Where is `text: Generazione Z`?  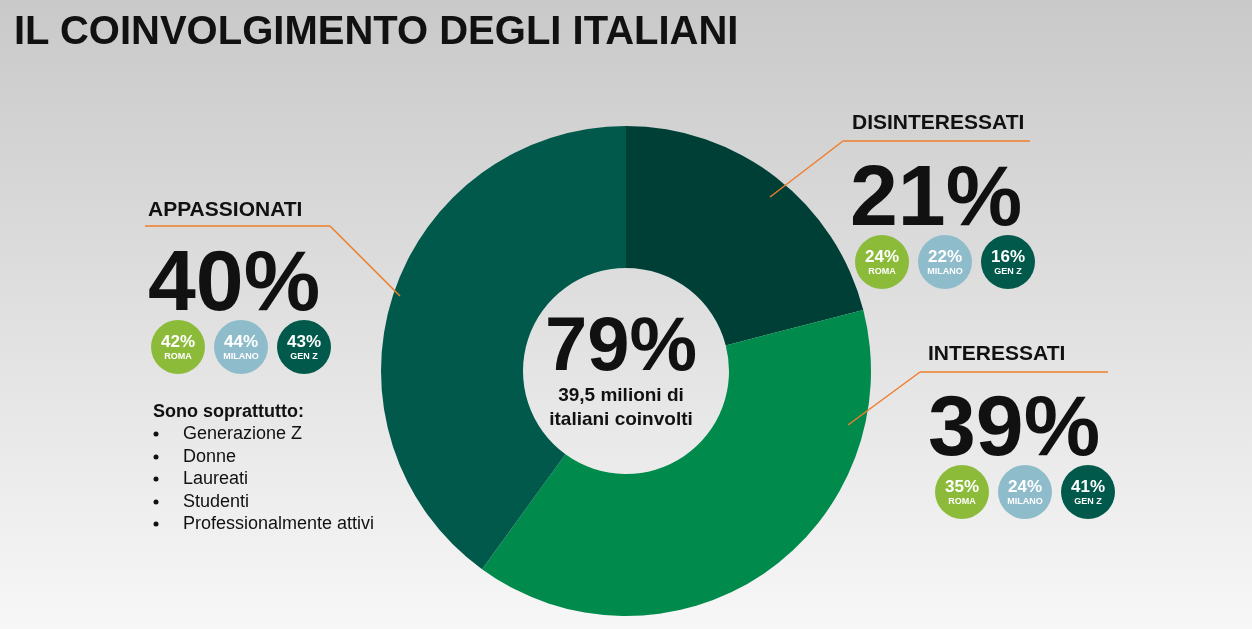
text: Generazione Z is located at coordinates (243, 433).